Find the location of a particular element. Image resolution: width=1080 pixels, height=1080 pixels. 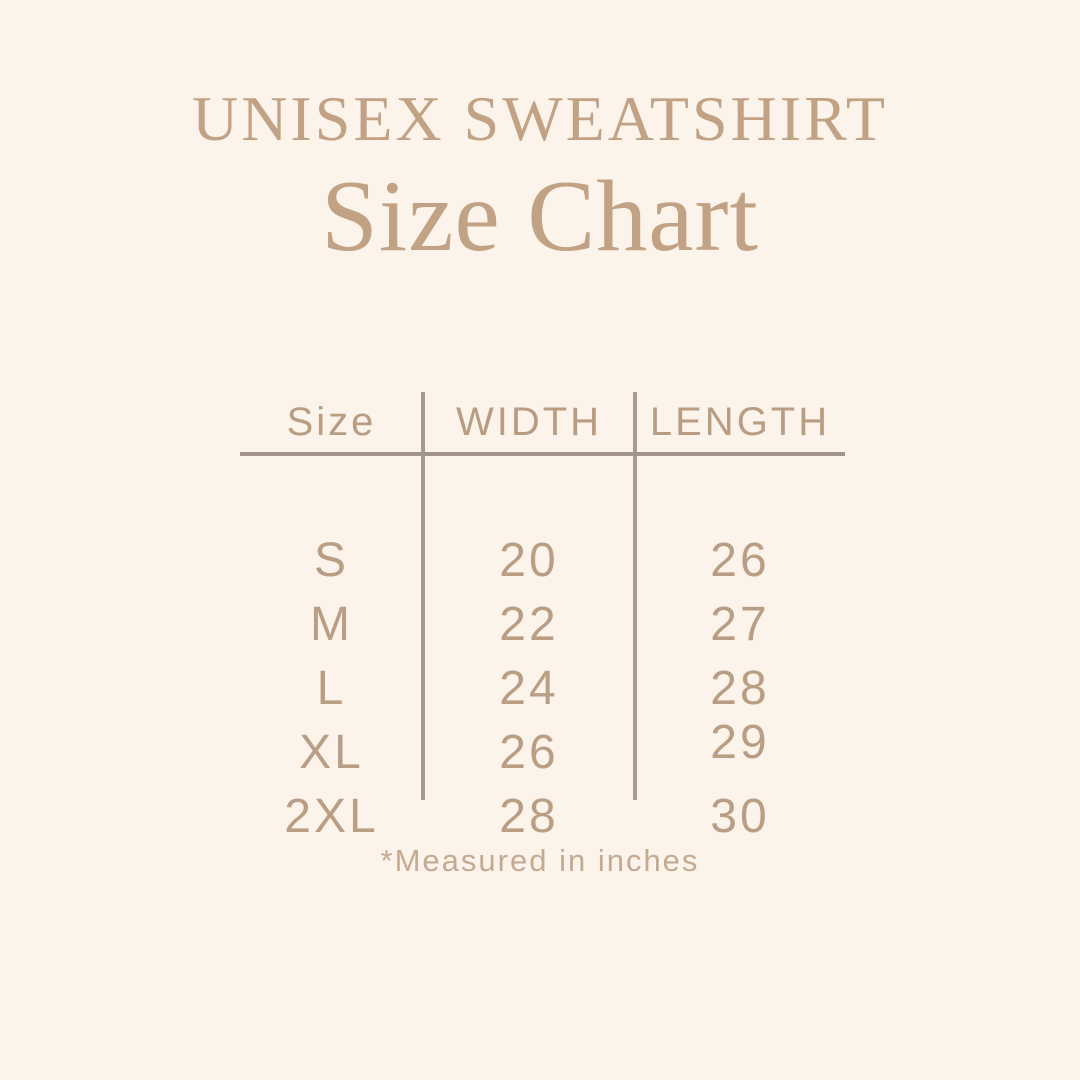

width-value: 24 is located at coordinates (529, 688).